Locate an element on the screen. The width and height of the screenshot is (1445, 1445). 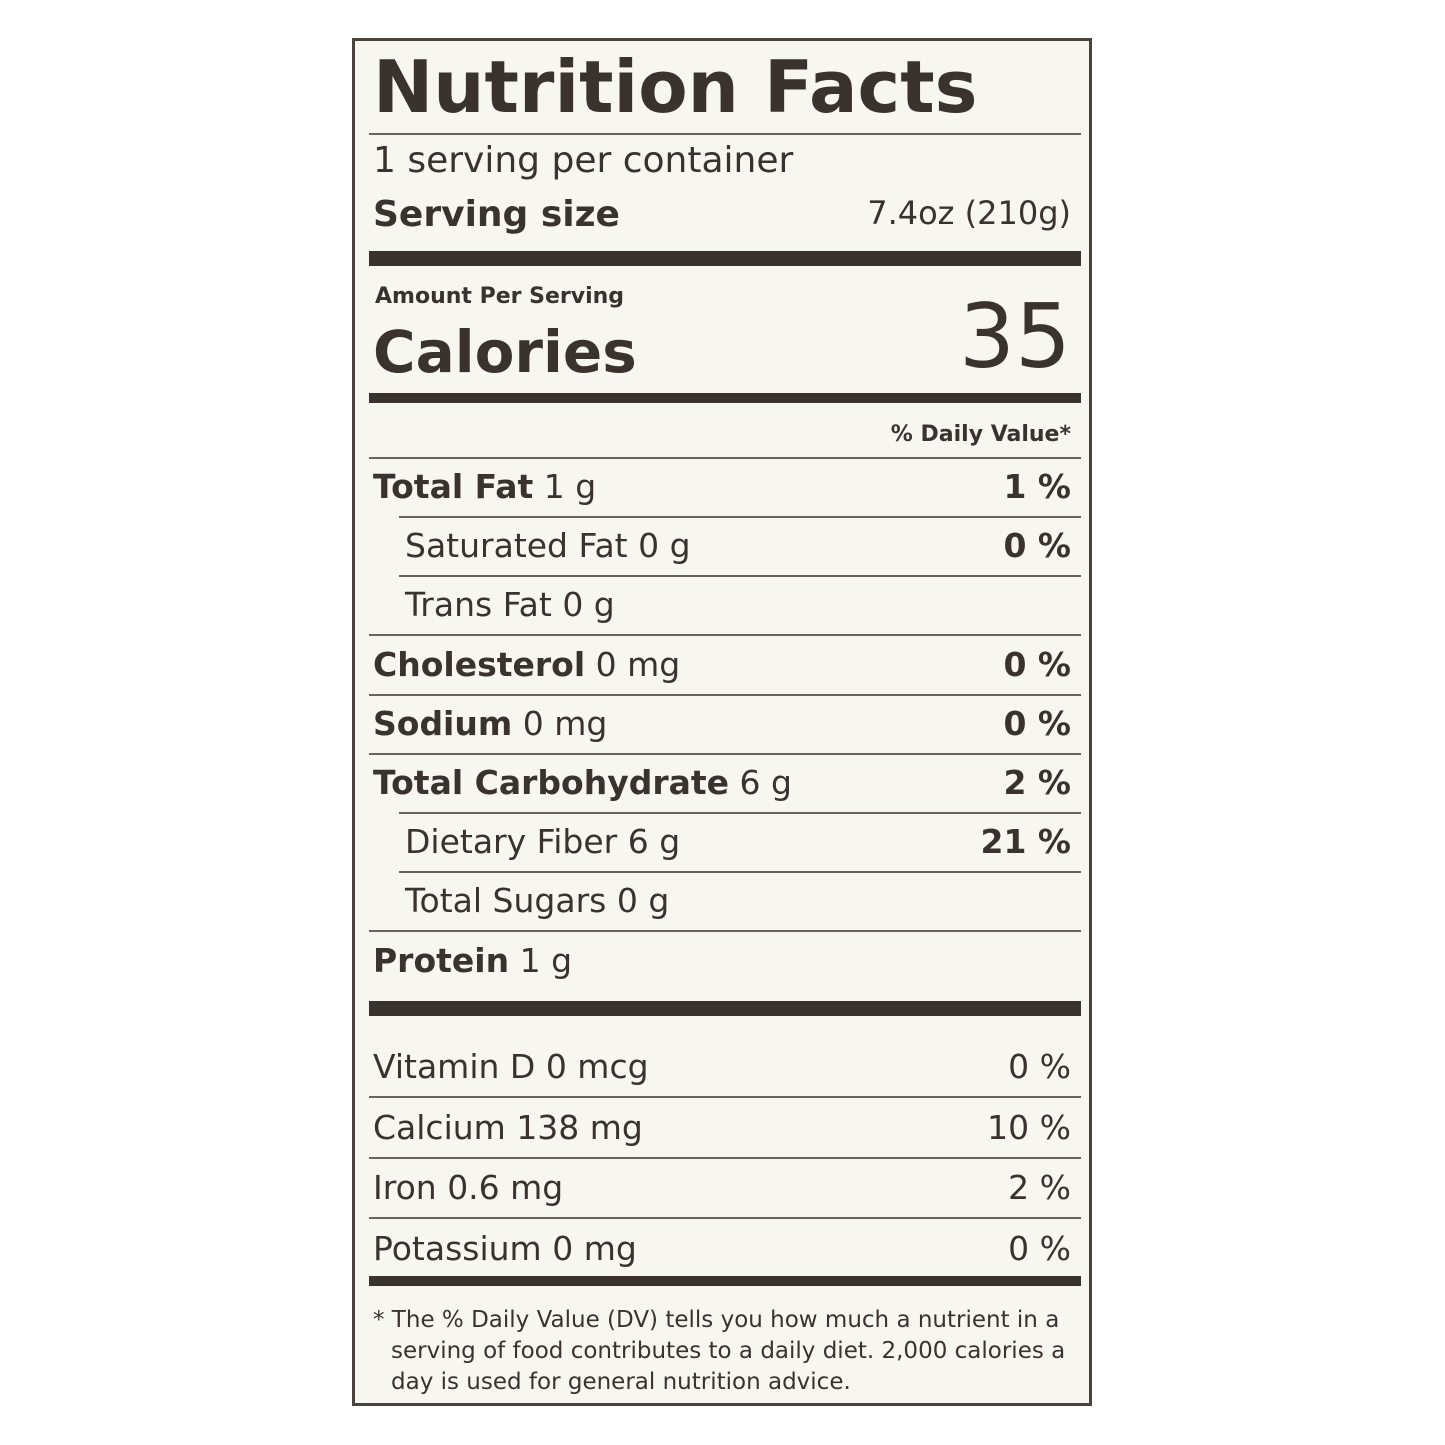
vitamin-row: Potassium 0 mg is located at coordinates (505, 1248).